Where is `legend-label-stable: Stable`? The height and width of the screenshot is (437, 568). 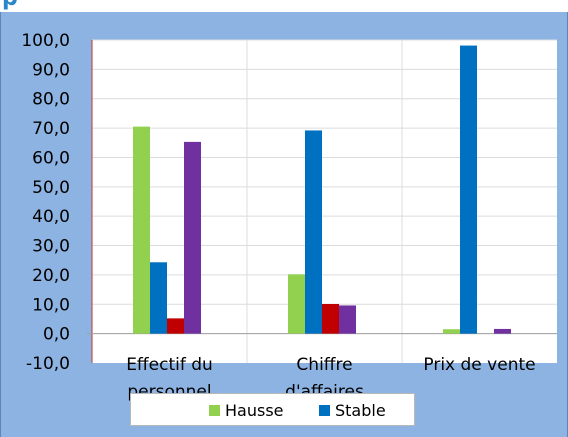 legend-label-stable: Stable is located at coordinates (360, 410).